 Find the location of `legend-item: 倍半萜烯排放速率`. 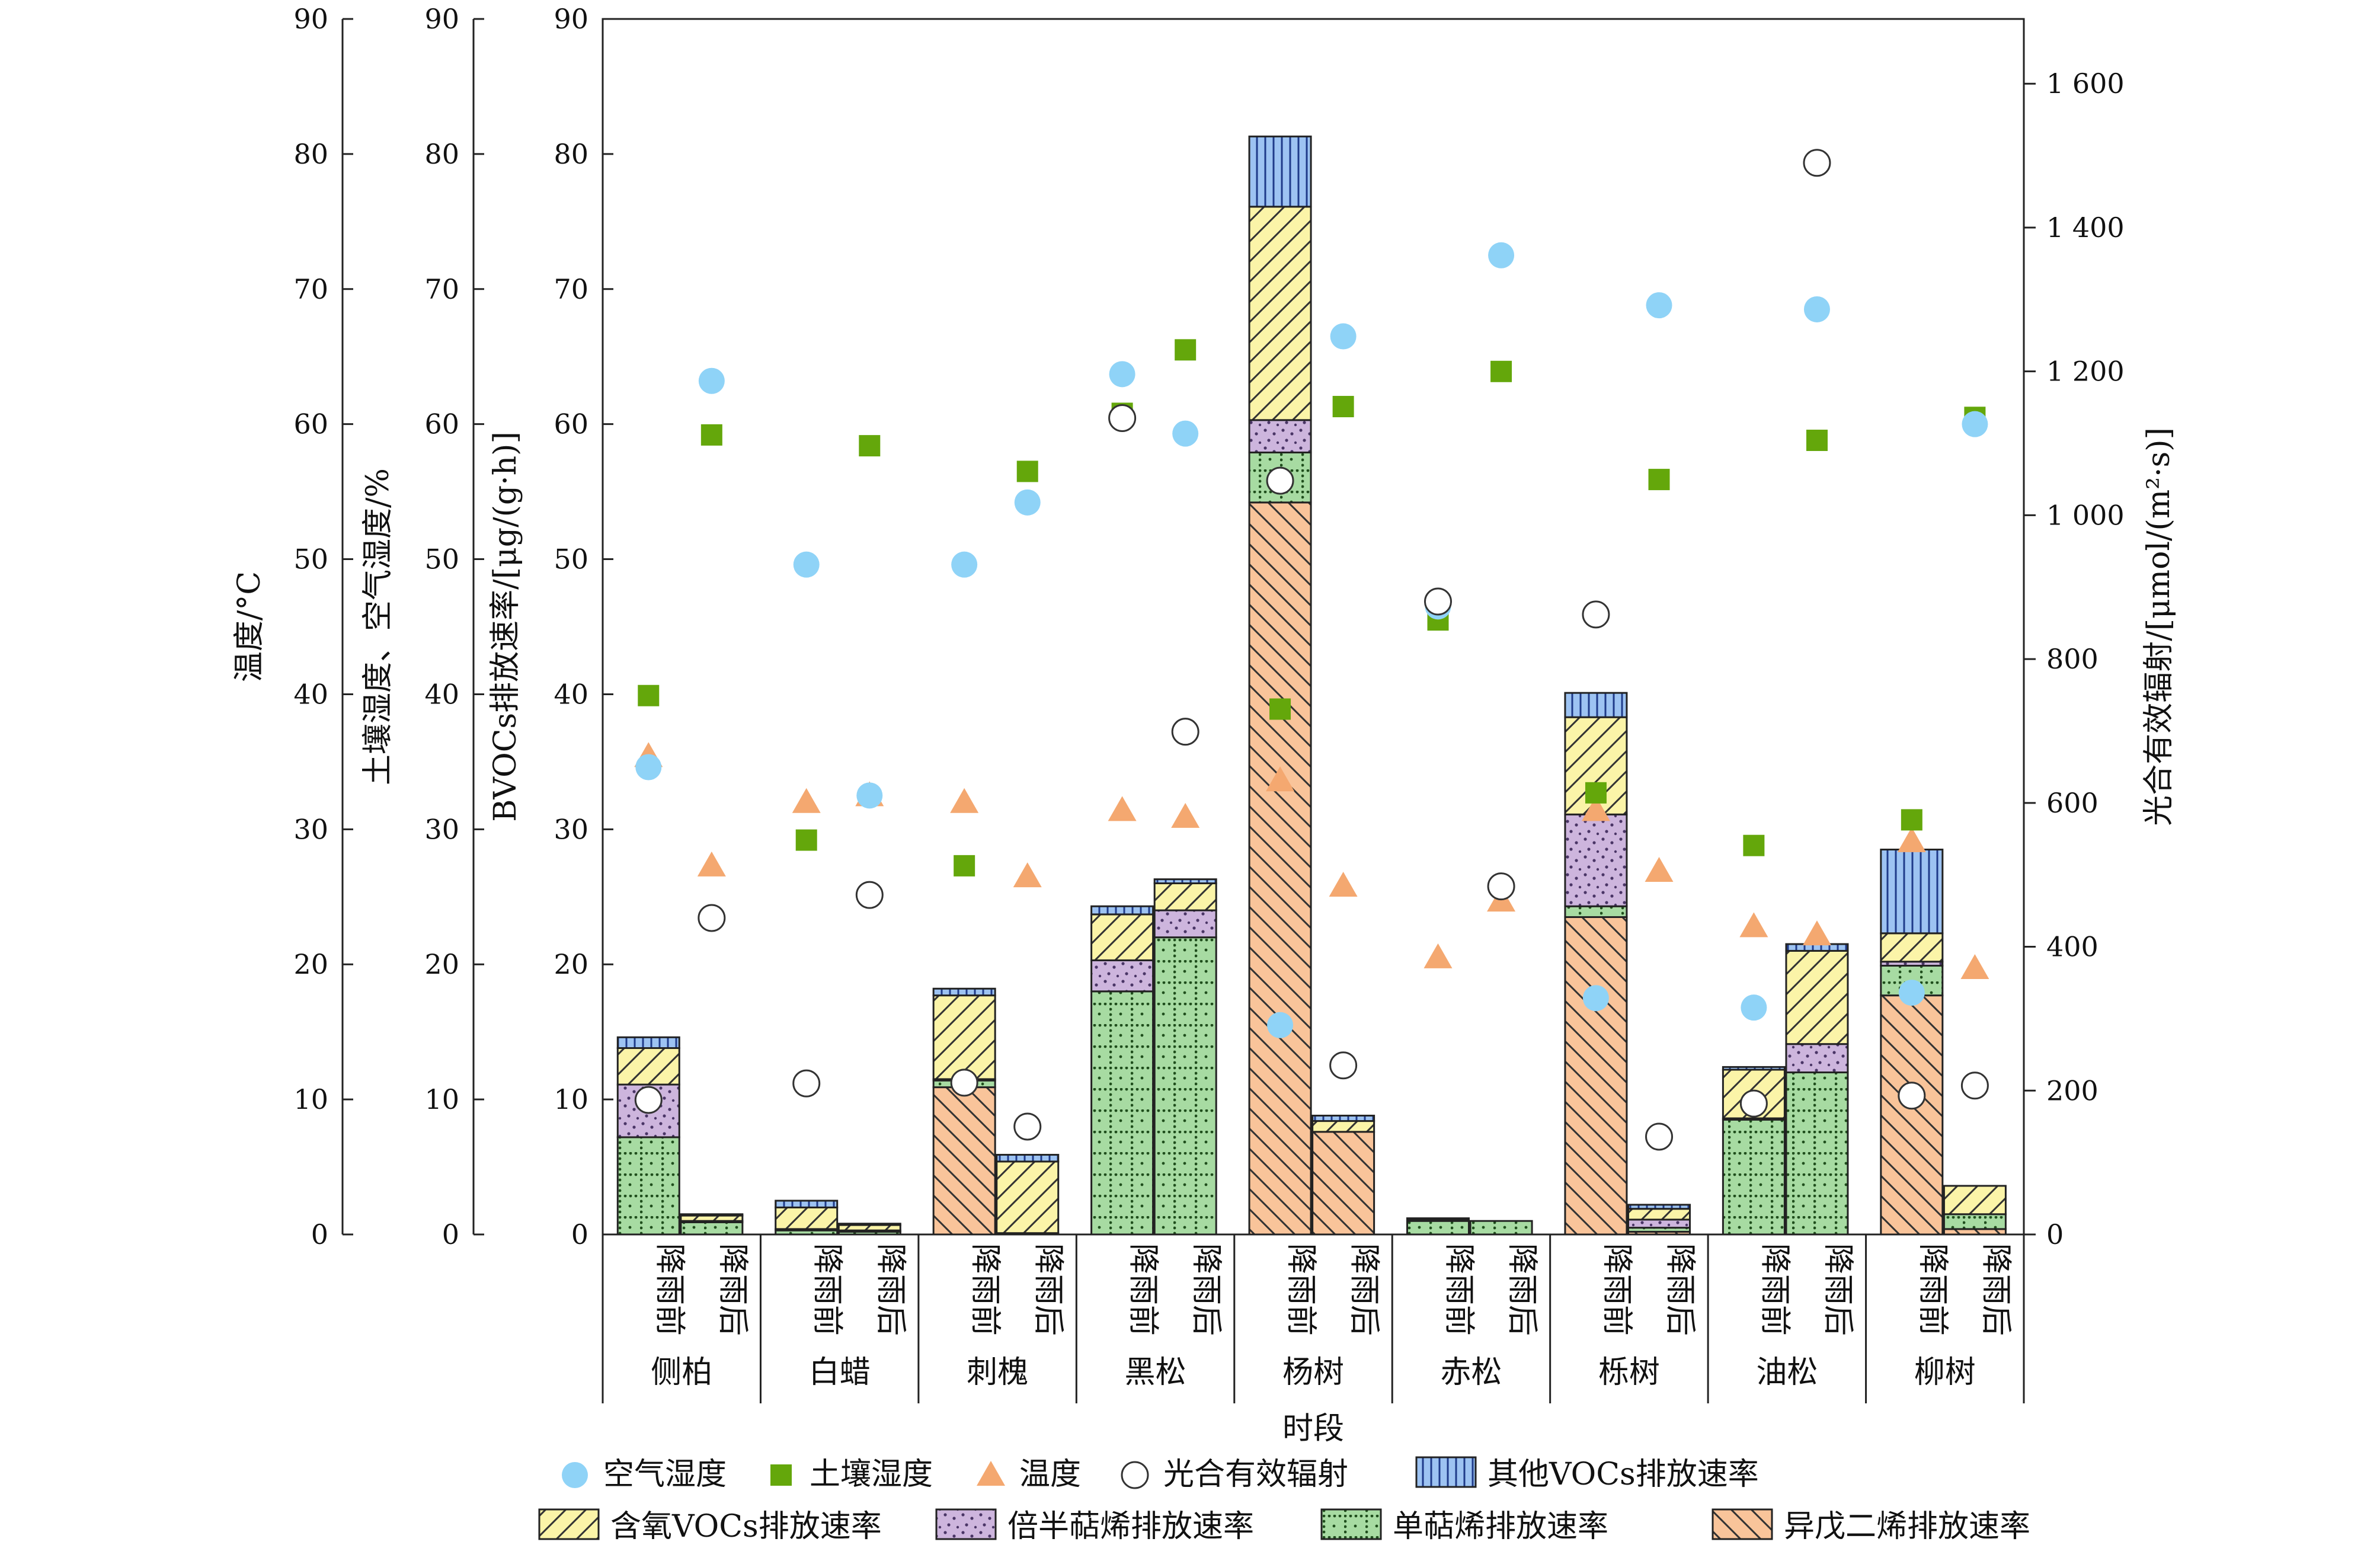

legend-item: 倍半萜烯排放速率 is located at coordinates (1094, 1526).